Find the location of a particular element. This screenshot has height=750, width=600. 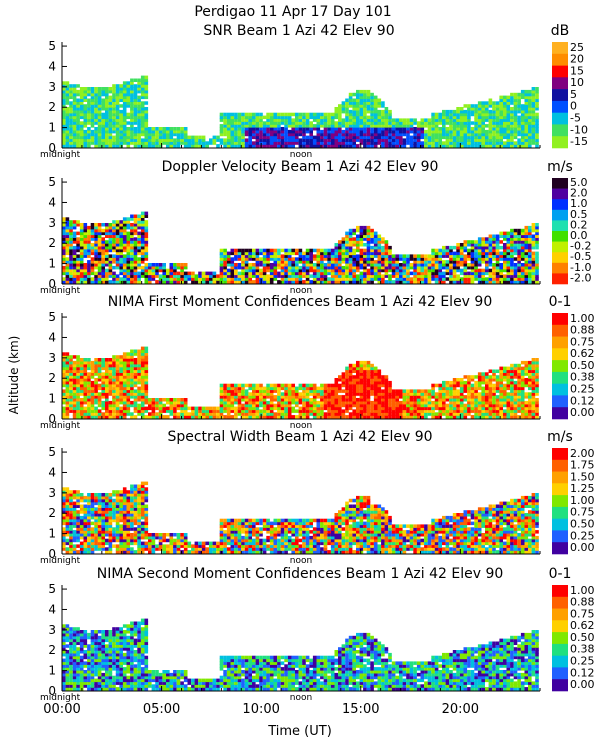

colorbar-swatch is located at coordinates (560, 268).